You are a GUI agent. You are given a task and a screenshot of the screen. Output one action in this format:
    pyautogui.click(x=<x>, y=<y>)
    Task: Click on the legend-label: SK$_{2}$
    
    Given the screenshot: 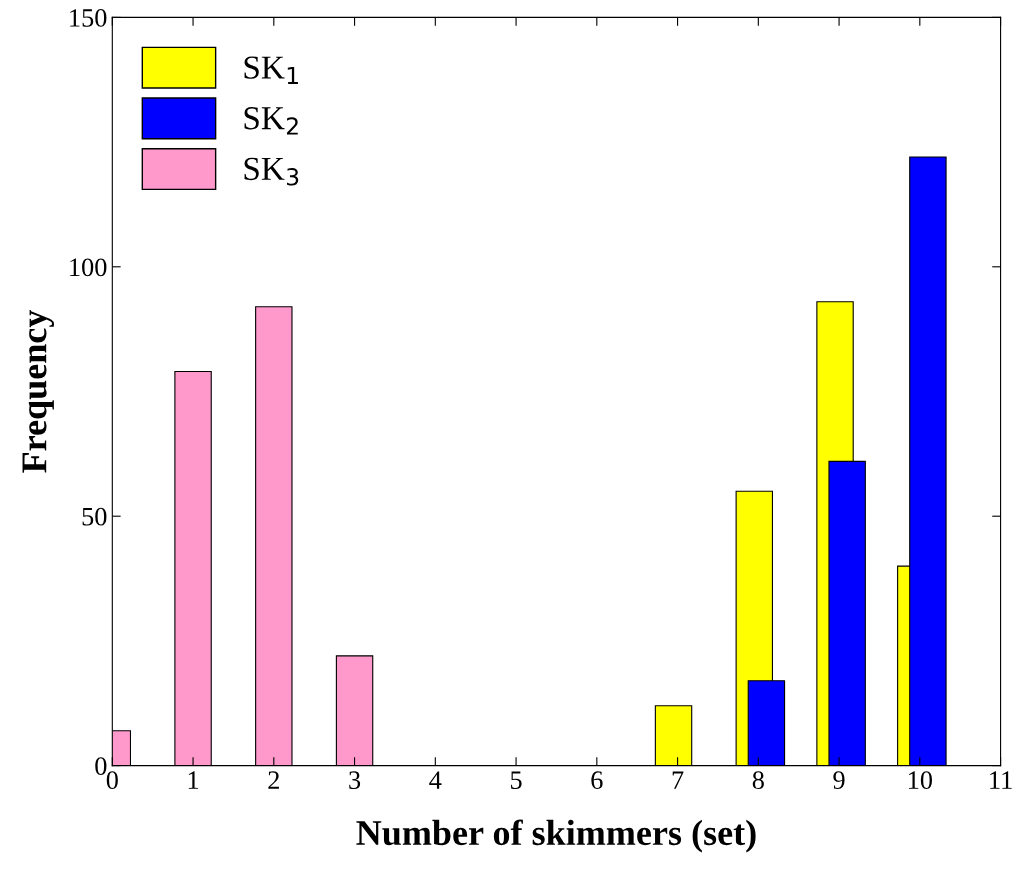 What is the action you would take?
    pyautogui.click(x=271, y=121)
    